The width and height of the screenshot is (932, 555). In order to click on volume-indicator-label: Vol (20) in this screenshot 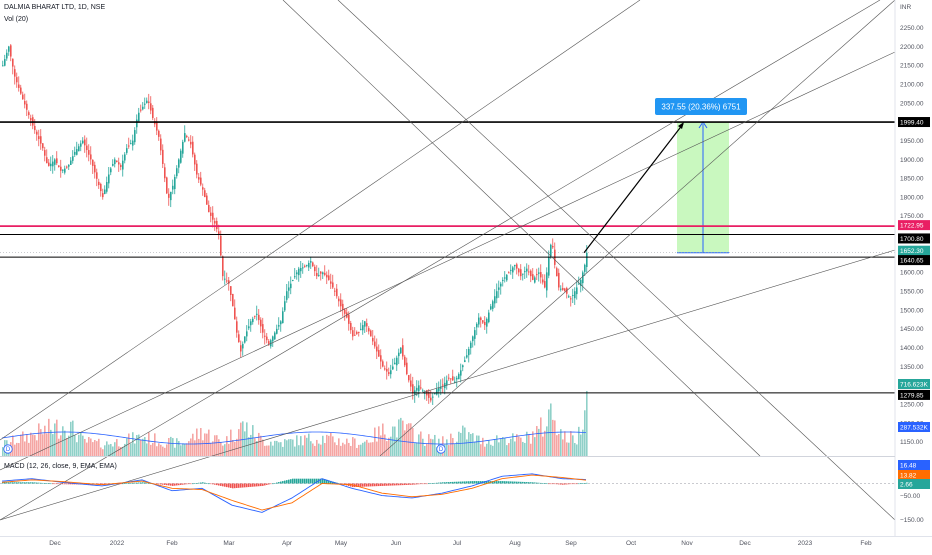, I will do `click(16, 19)`.